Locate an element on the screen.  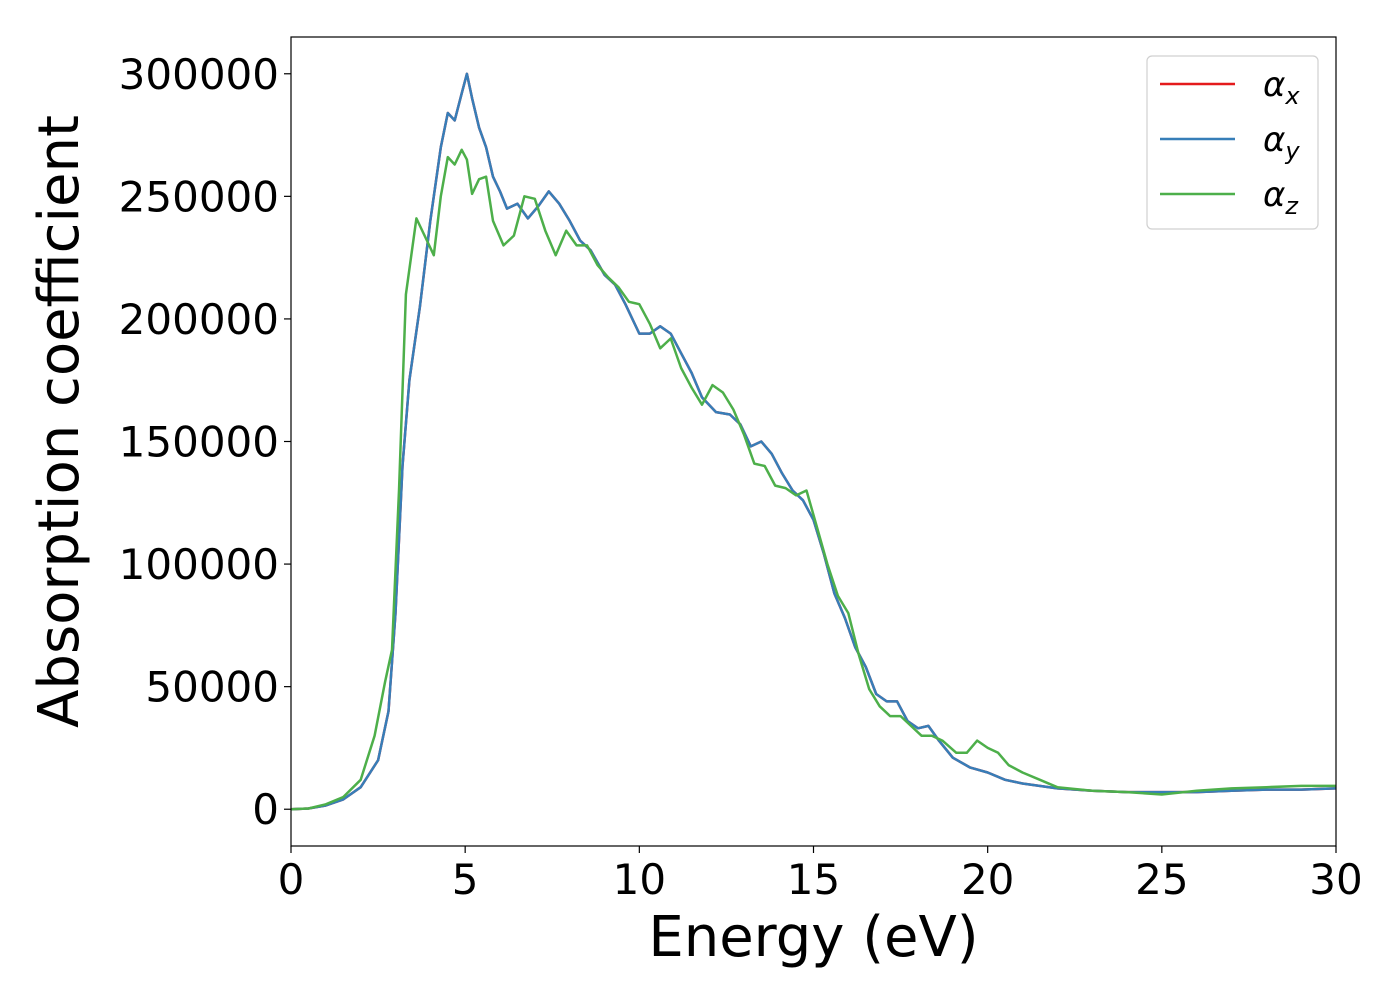
x-tick-label: 10 is located at coordinates (639, 879).